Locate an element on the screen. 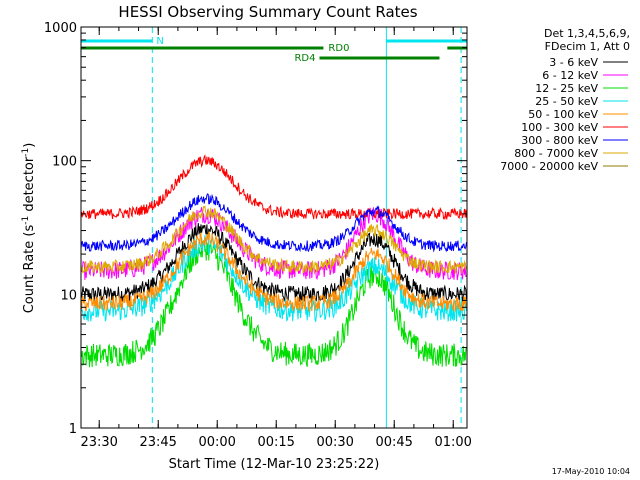 This screenshot has width=640, height=480. x-tick-label: 00:00 is located at coordinates (216, 442).